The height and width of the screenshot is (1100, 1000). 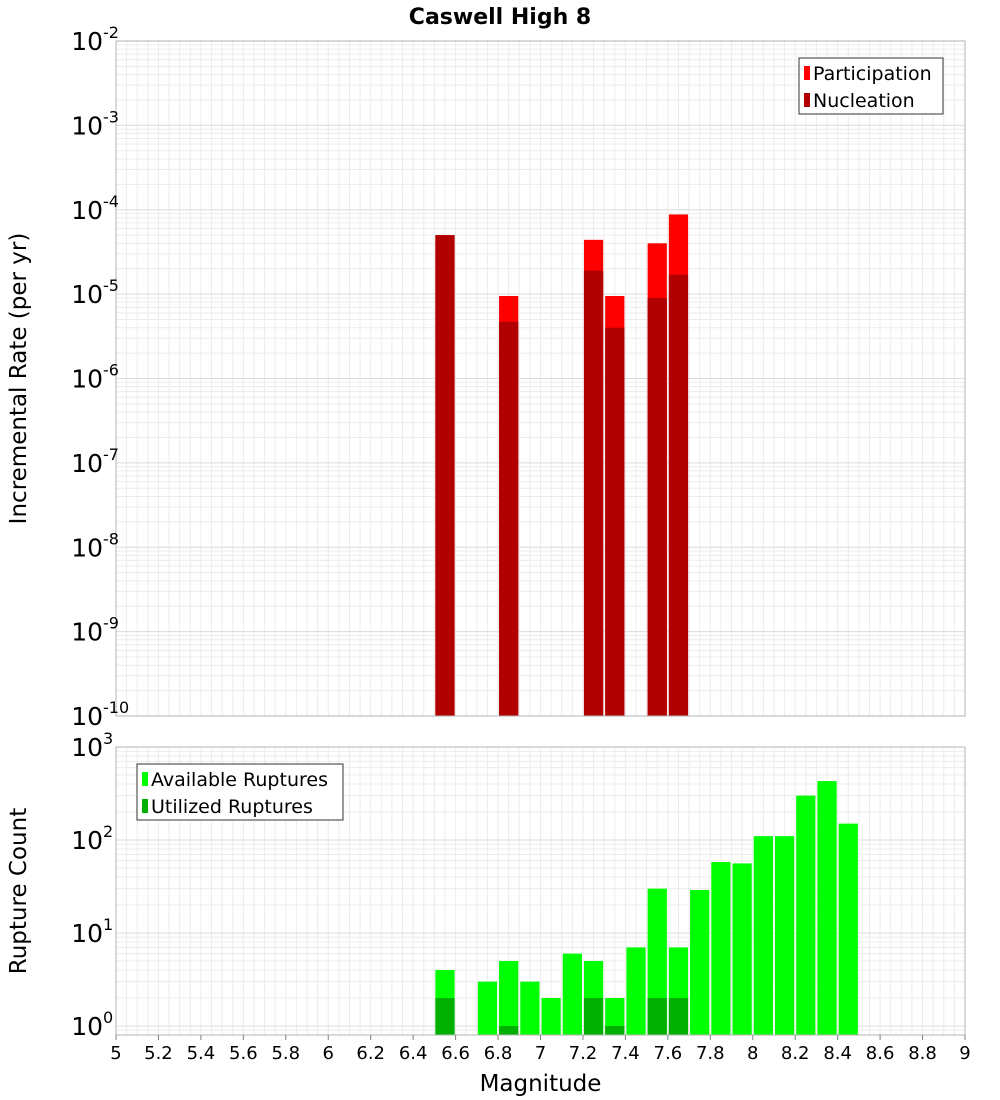 What do you see at coordinates (145, 806) in the screenshot?
I see `legend-swatch-utilized-ruptures` at bounding box center [145, 806].